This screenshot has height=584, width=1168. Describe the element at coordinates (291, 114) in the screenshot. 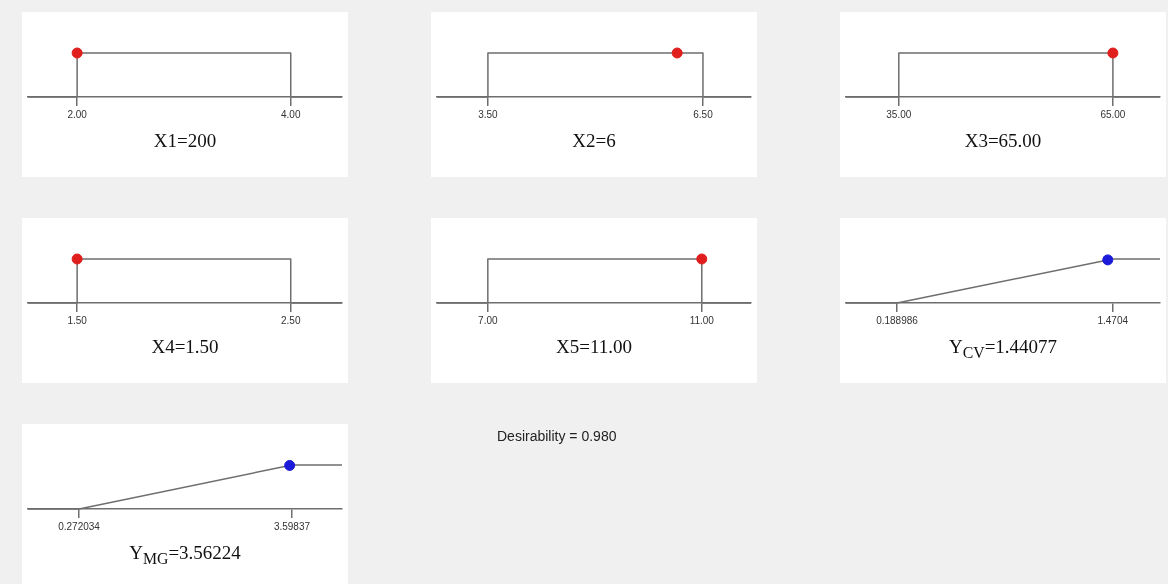

I see `x-tick-label: 4.00` at that location.